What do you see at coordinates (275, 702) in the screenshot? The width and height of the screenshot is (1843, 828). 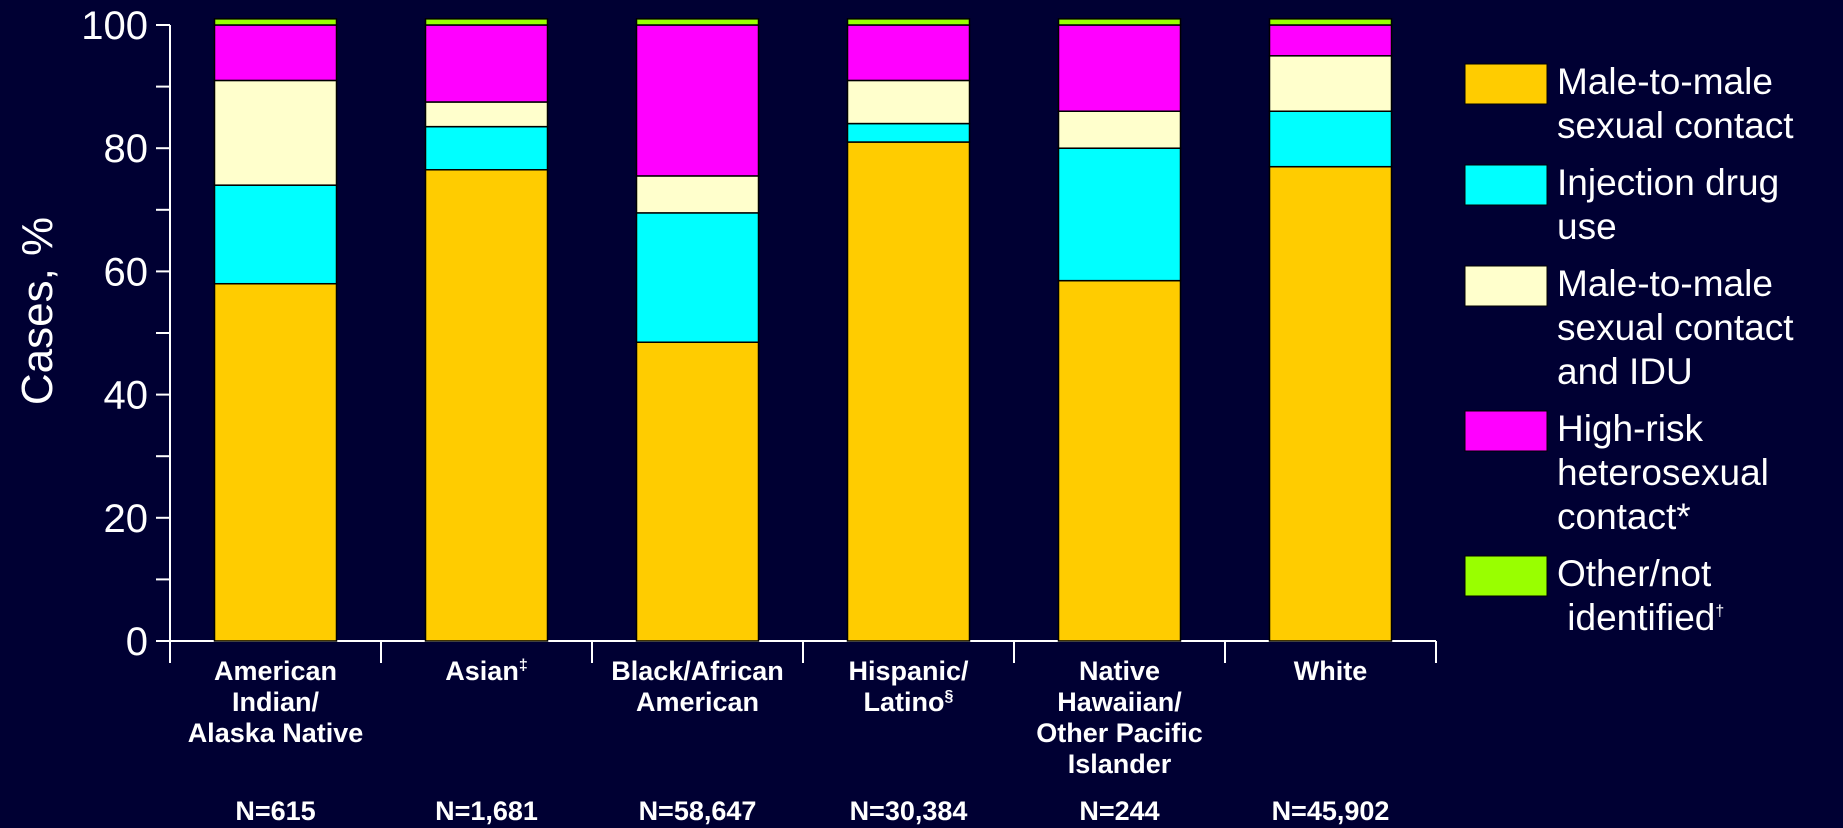 I see `category-label: Indian/` at bounding box center [275, 702].